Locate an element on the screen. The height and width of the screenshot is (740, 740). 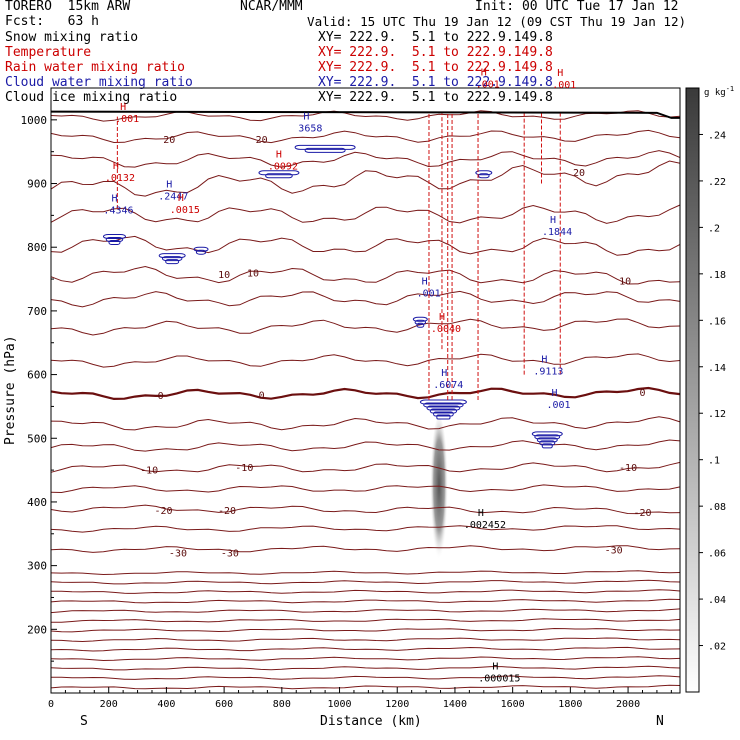
x-tick-label: 600 is located at coordinates (224, 704).